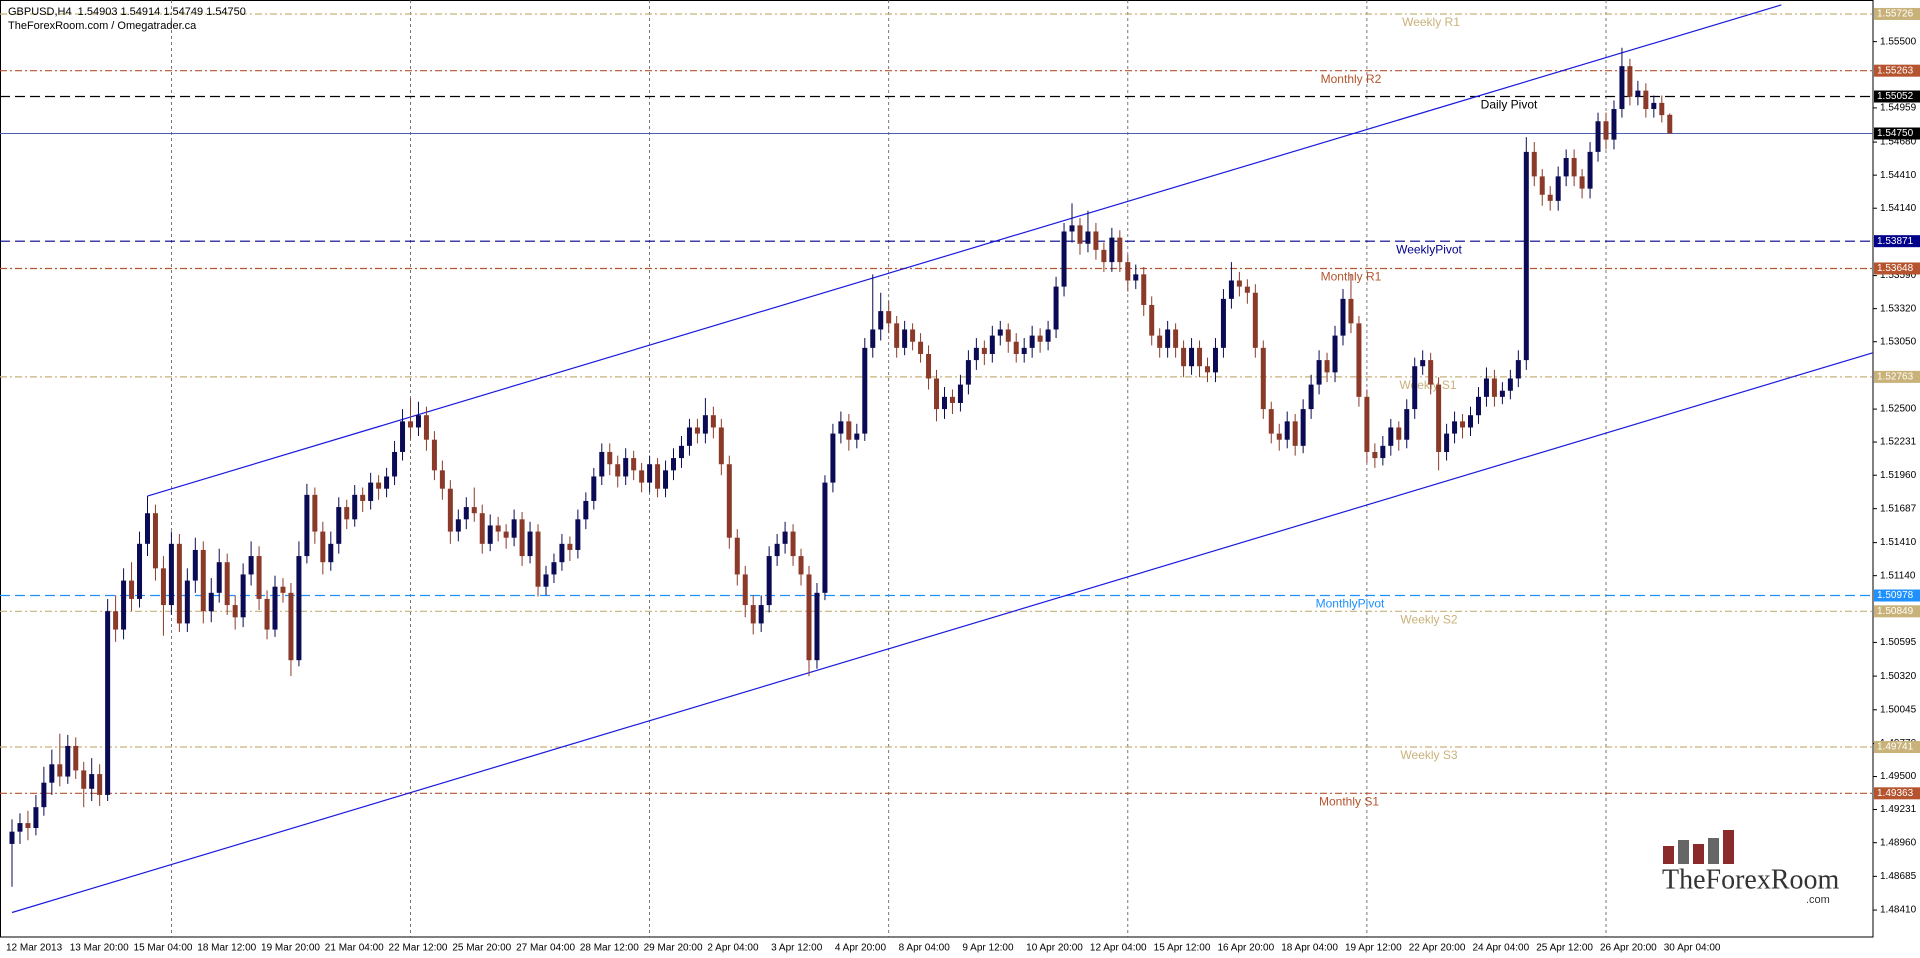 This screenshot has height=958, width=1920. What do you see at coordinates (925, 948) in the screenshot?
I see `x-tick-label: 8 Apr 04:00` at bounding box center [925, 948].